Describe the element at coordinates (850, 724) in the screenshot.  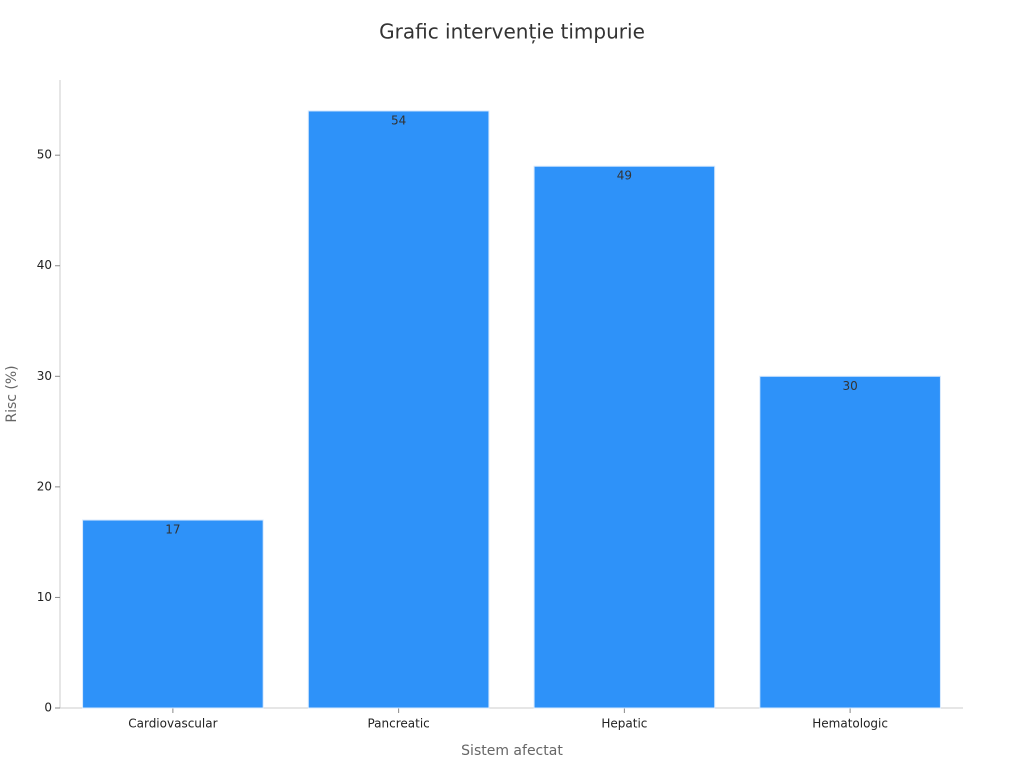
I see `x-tick-label: Hematologic` at that location.